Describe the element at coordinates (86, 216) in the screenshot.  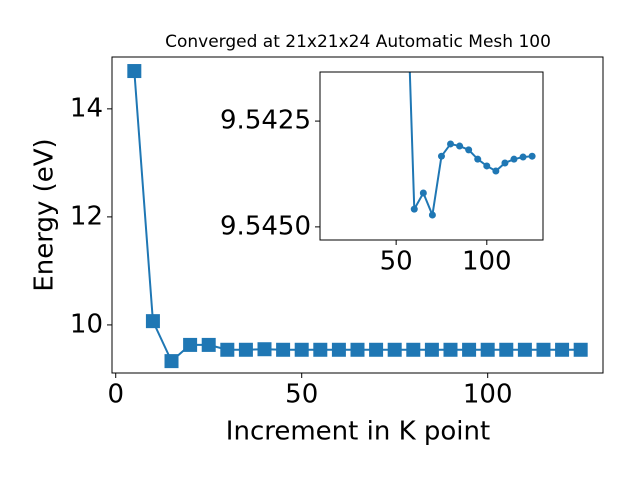
I see `y-tick-label: 12` at that location.